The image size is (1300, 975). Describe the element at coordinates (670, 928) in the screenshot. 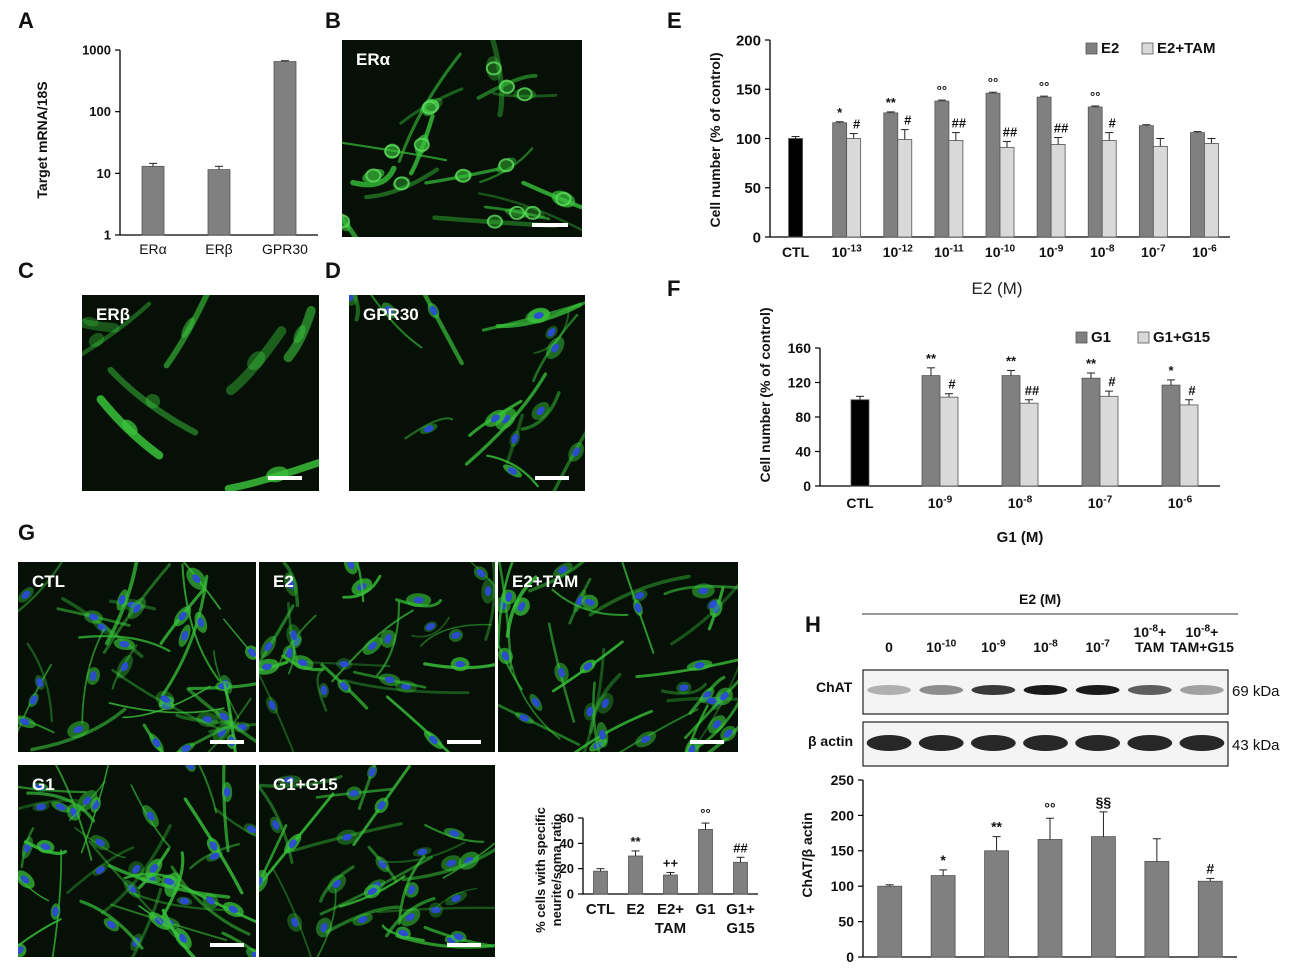

I see `chart-g-category-label: TAM` at that location.